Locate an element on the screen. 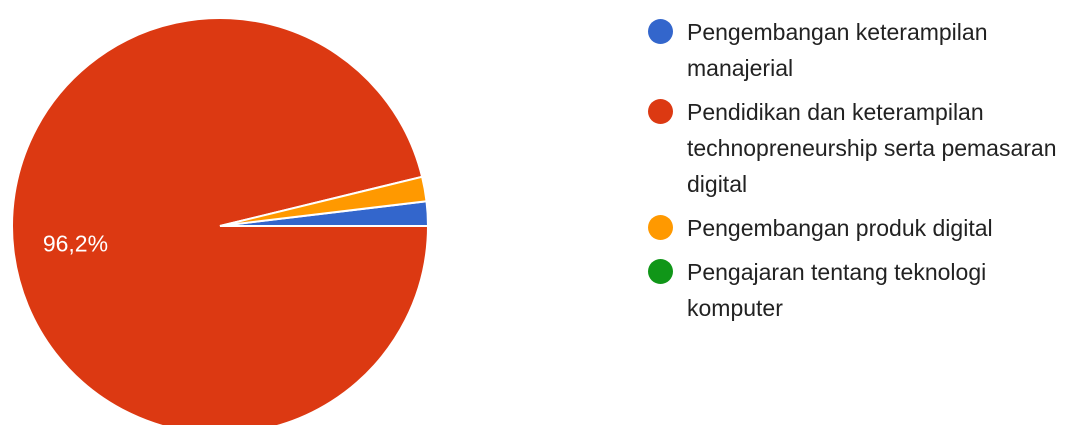 The image size is (1075, 425). legend-item: Pengembangan produk digital is located at coordinates (858, 228).